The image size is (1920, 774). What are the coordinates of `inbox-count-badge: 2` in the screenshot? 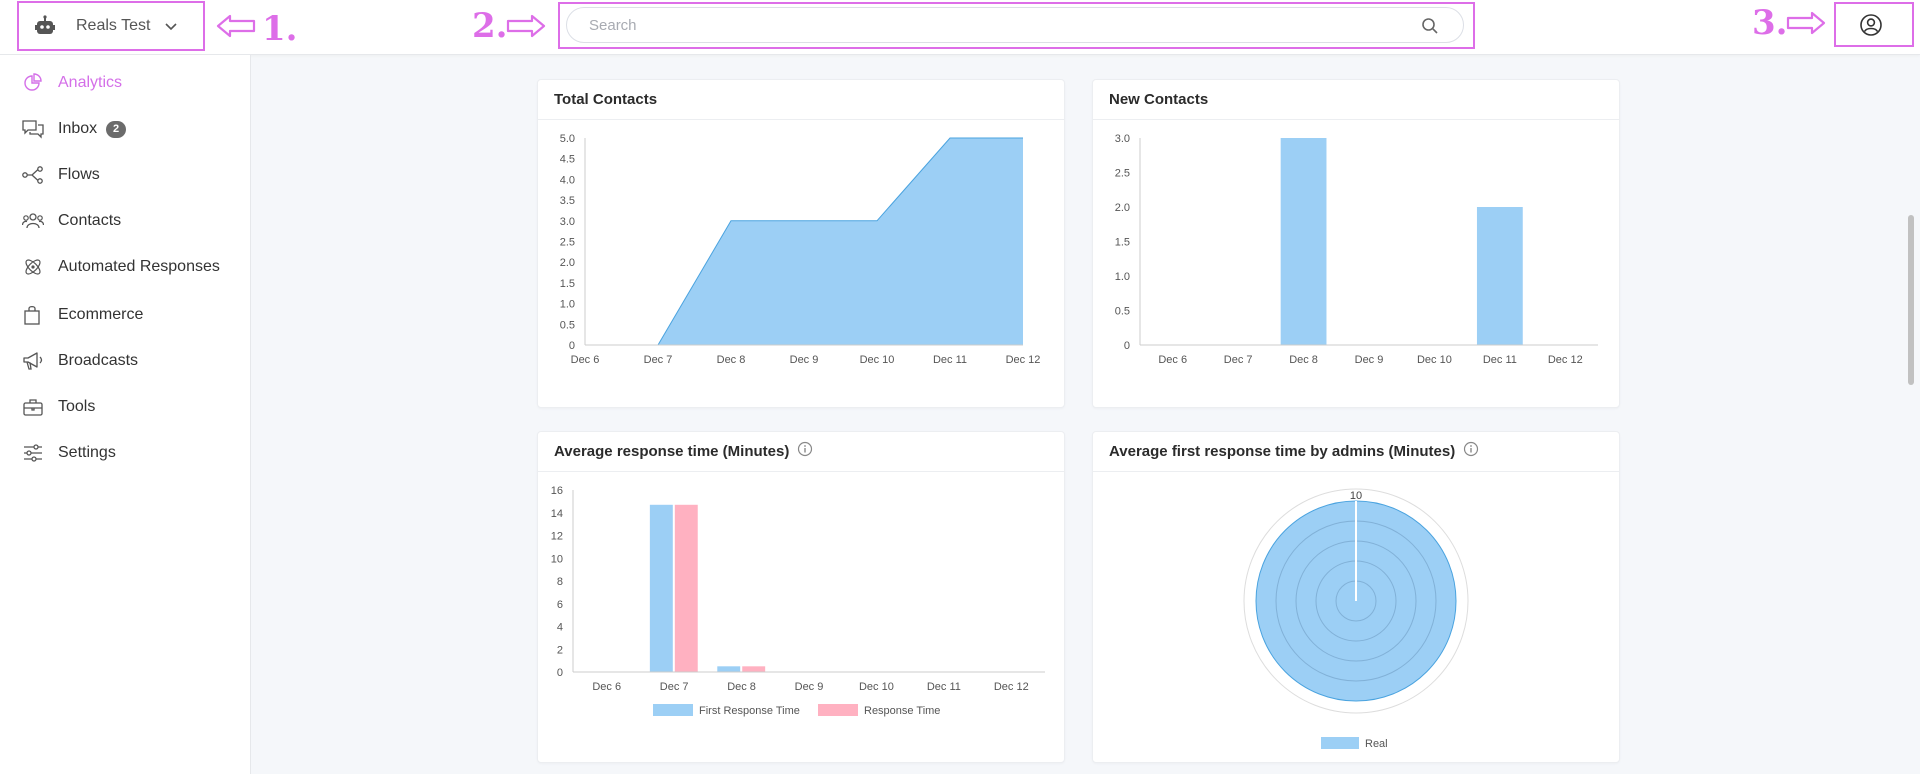 It's located at (116, 129).